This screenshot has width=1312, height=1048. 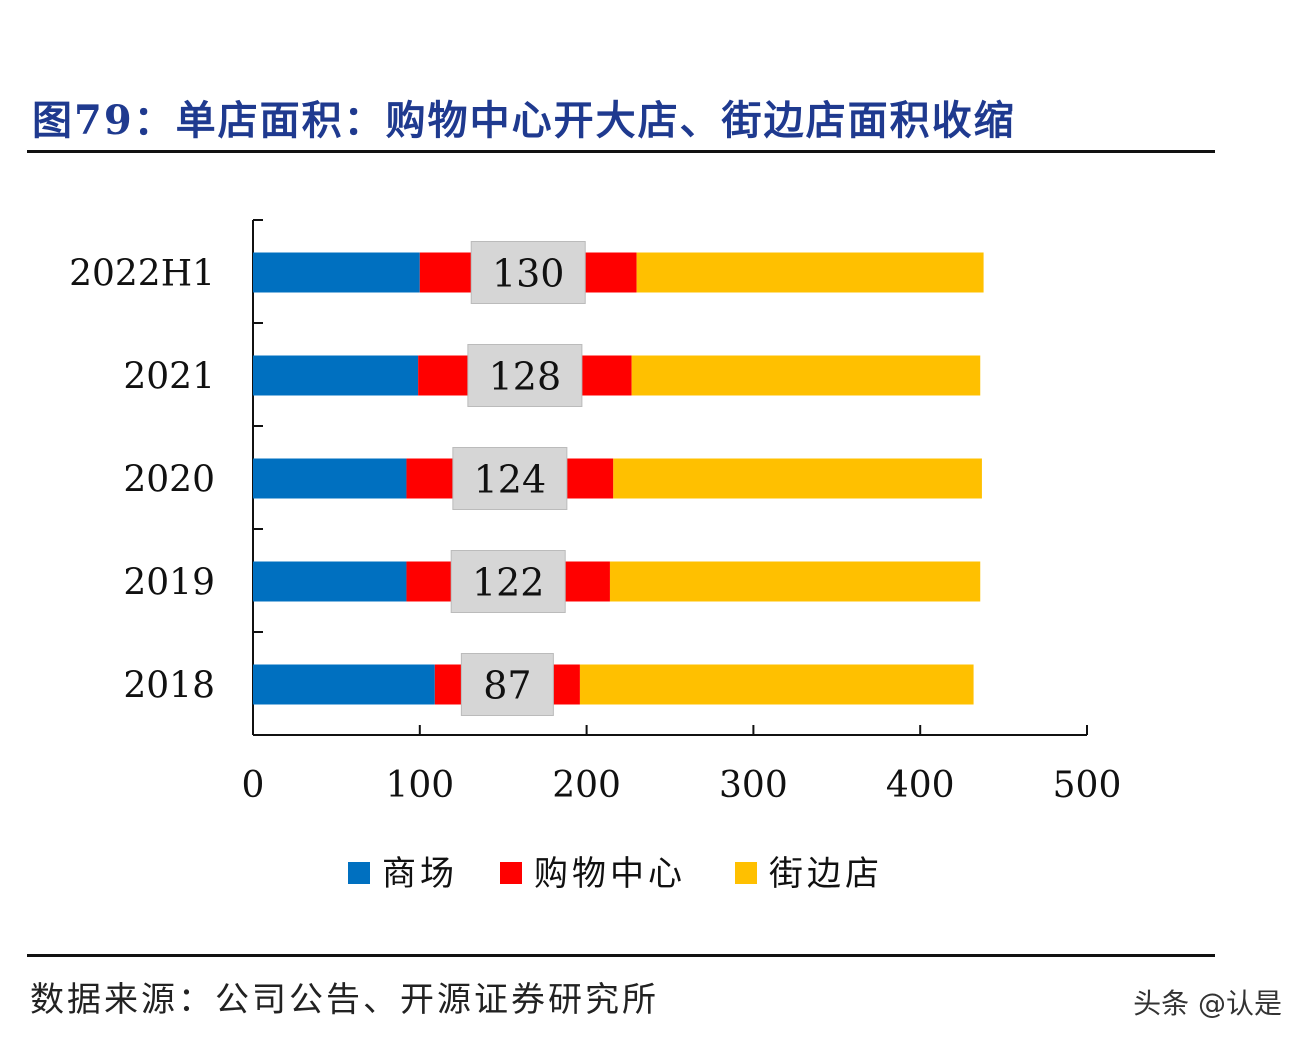 I want to click on data-label: 128, so click(x=525, y=377).